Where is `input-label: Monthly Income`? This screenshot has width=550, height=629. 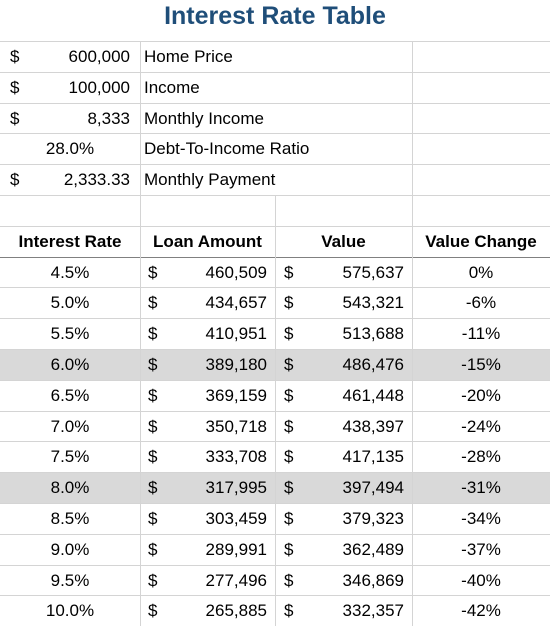
input-label: Monthly Income is located at coordinates (204, 118).